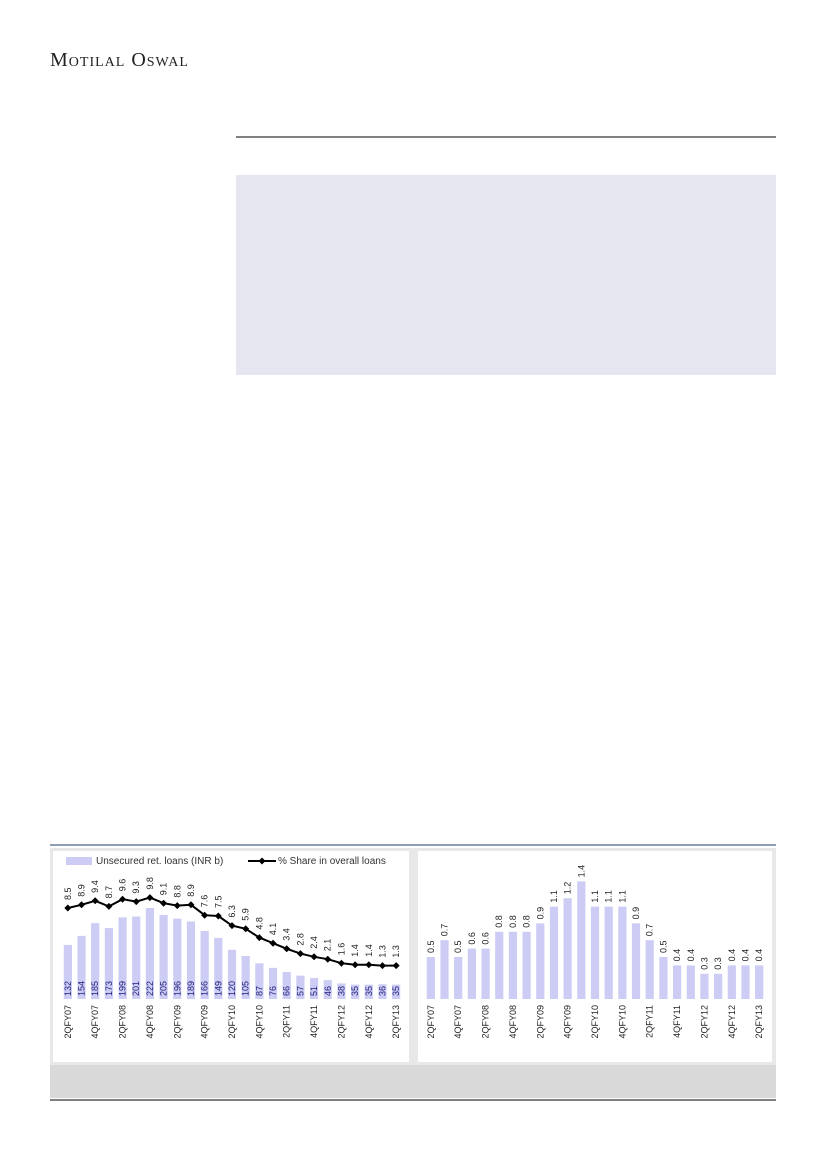  What do you see at coordinates (150, 883) in the screenshot?
I see `data-label: 9.8` at bounding box center [150, 883].